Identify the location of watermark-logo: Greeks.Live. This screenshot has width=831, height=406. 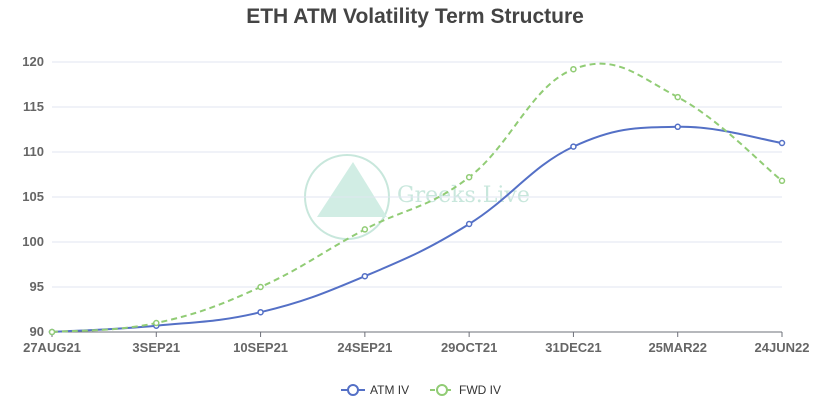
(417, 197).